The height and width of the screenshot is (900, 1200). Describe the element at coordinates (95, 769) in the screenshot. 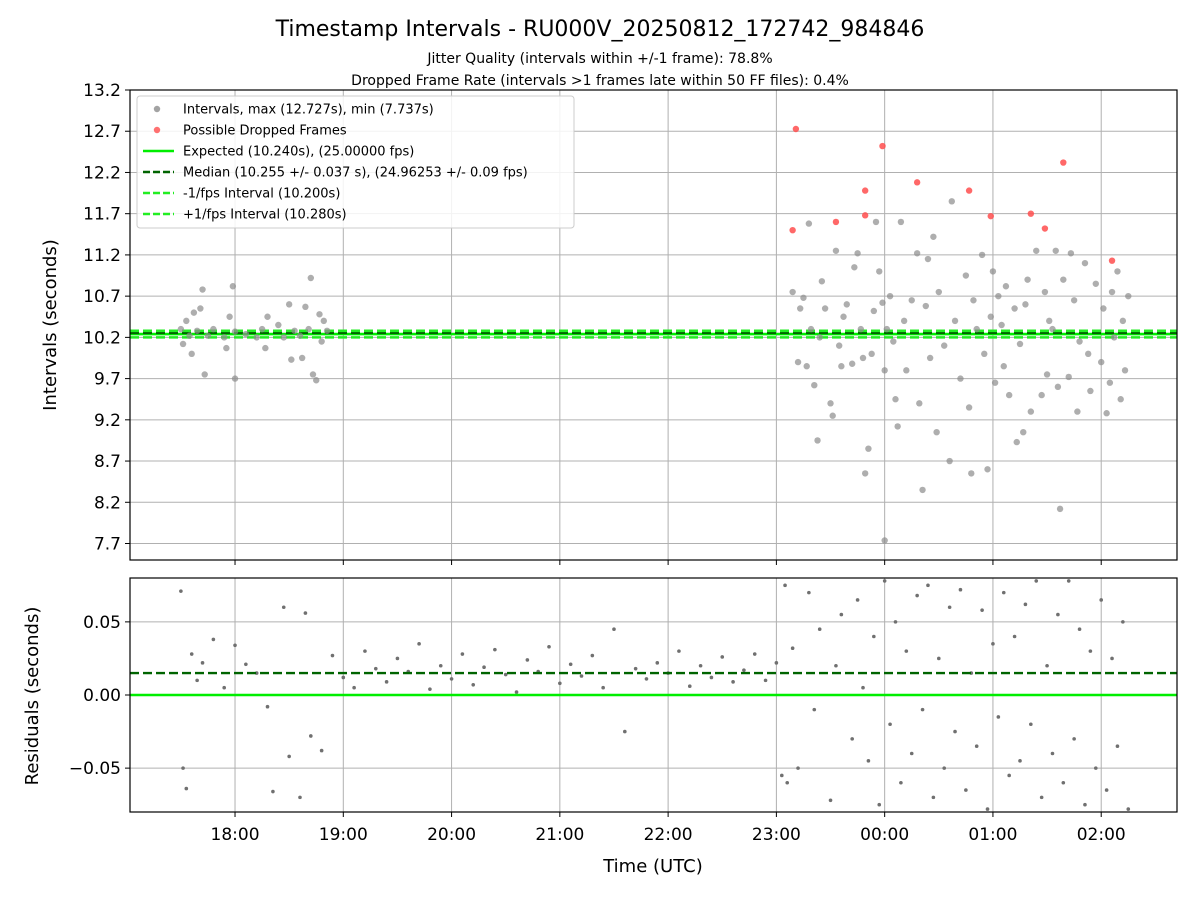

I see `residuals-y-tick-label: −0.05` at that location.